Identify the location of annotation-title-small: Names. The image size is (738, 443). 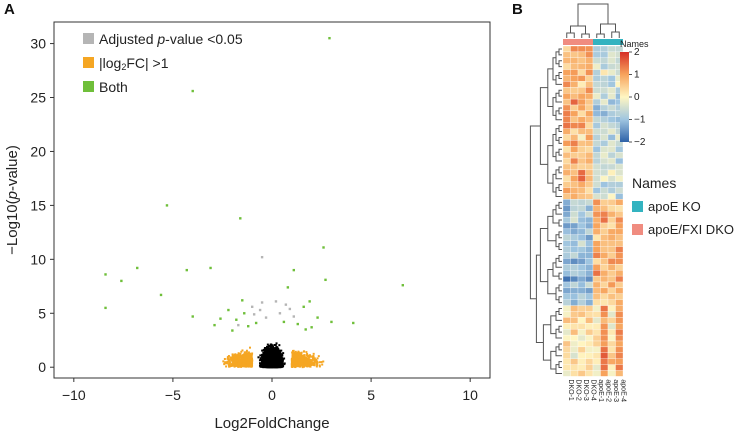
(634, 44).